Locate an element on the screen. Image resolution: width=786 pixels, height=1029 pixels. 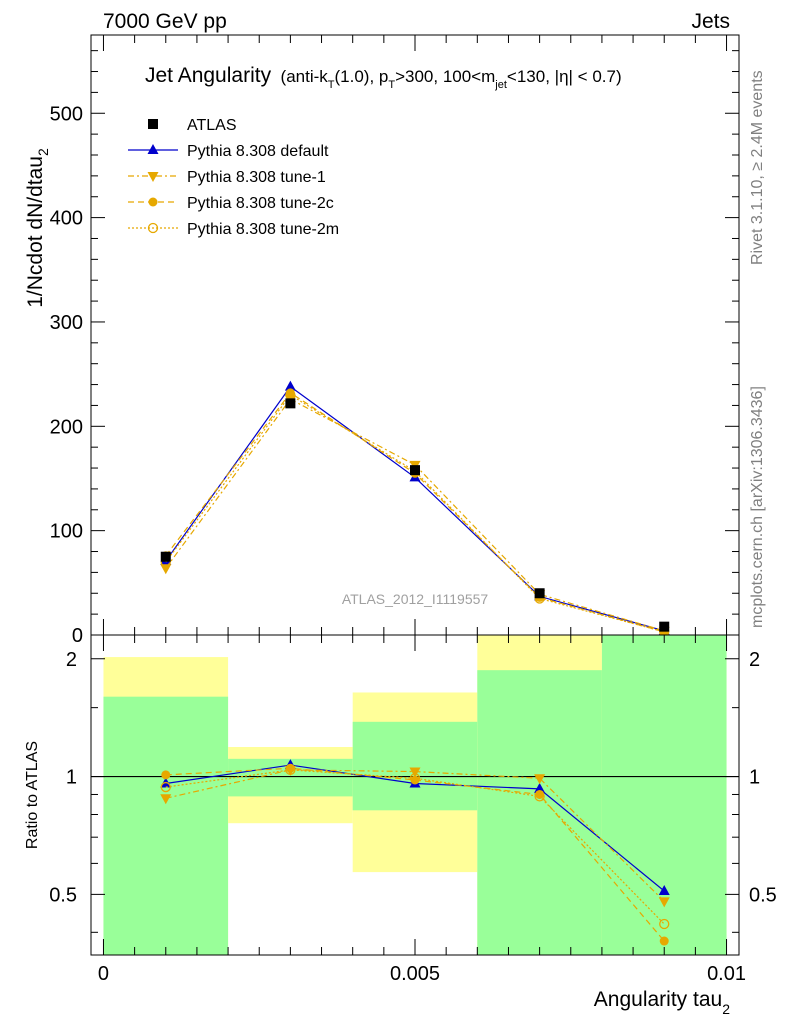
ratio-y-tick-label: 2 is located at coordinates (71, 660).